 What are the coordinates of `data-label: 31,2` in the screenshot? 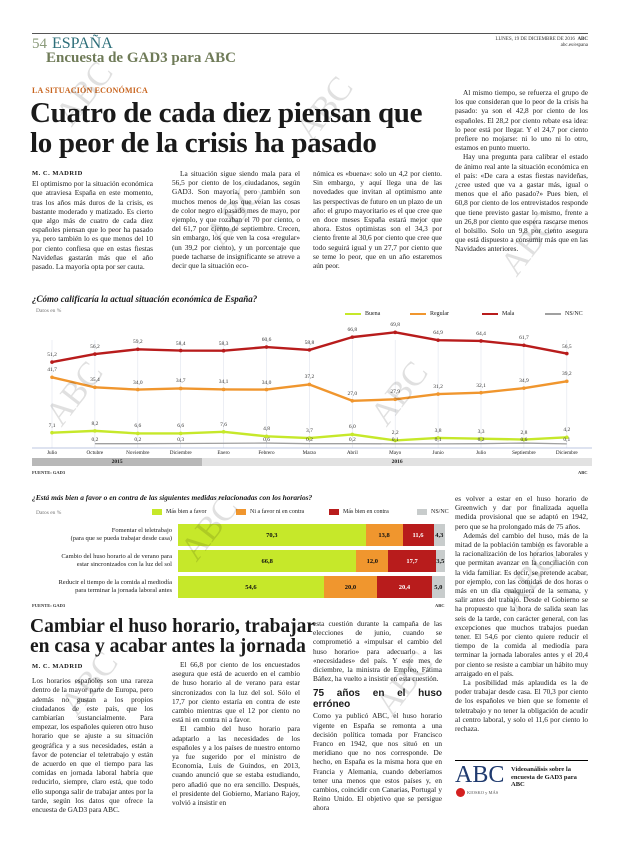 It's located at (438, 387).